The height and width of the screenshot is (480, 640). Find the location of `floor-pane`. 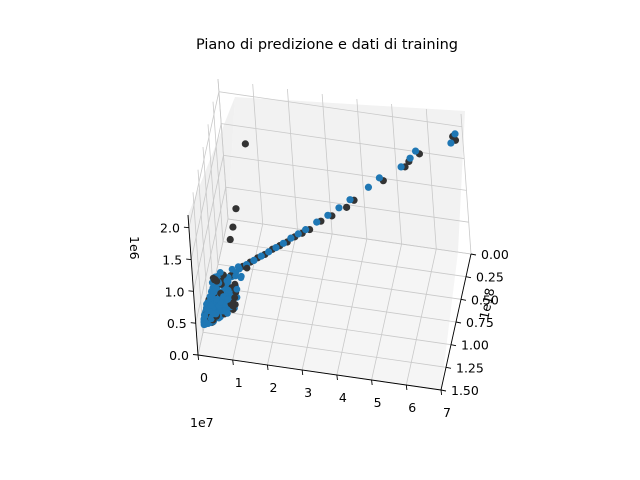

floor-pane is located at coordinates (328, 304).